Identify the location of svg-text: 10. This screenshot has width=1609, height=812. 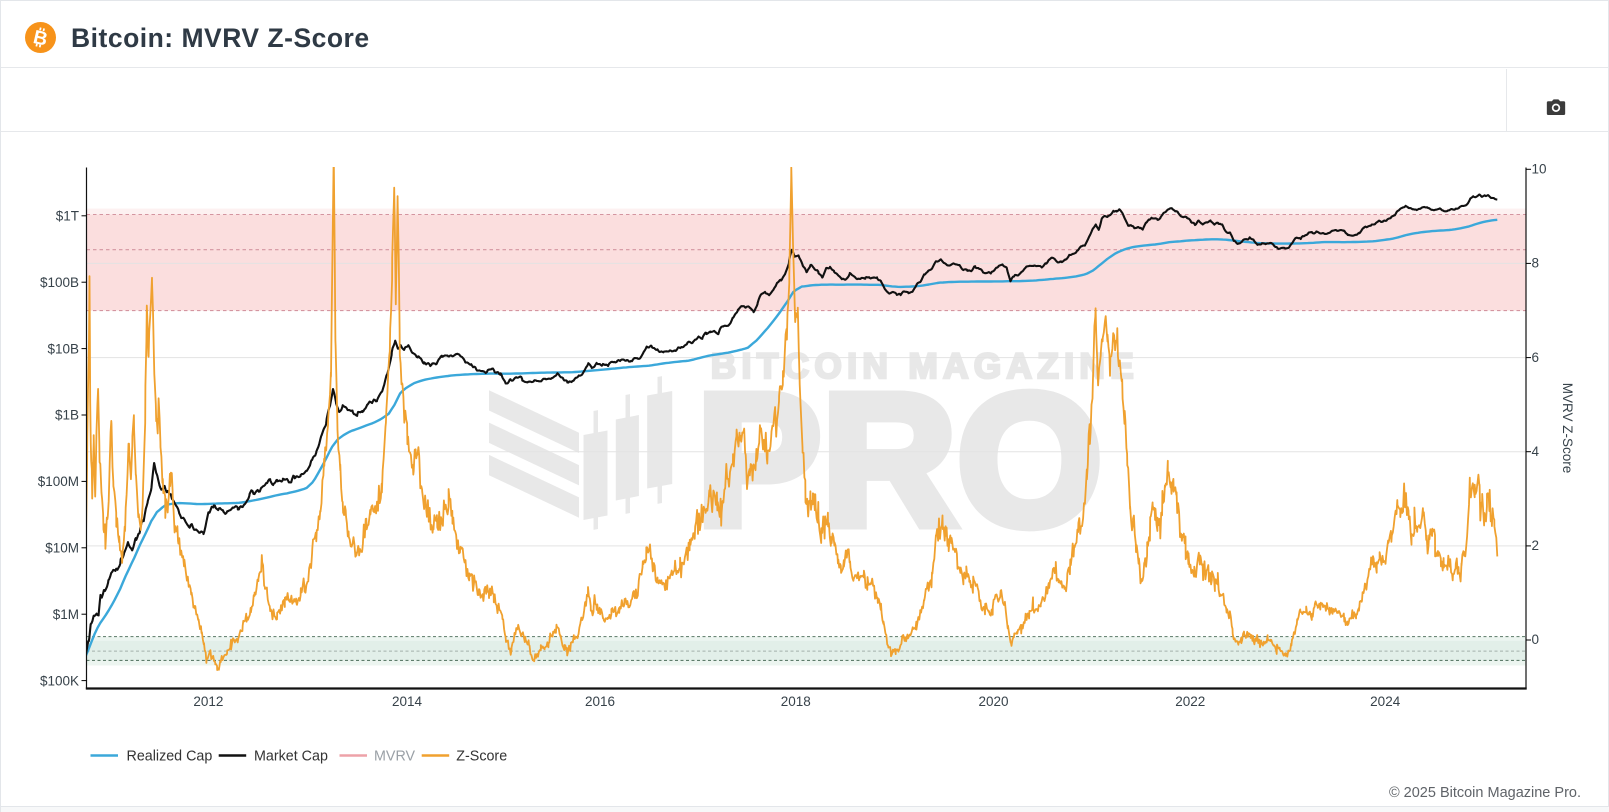
(1539, 169).